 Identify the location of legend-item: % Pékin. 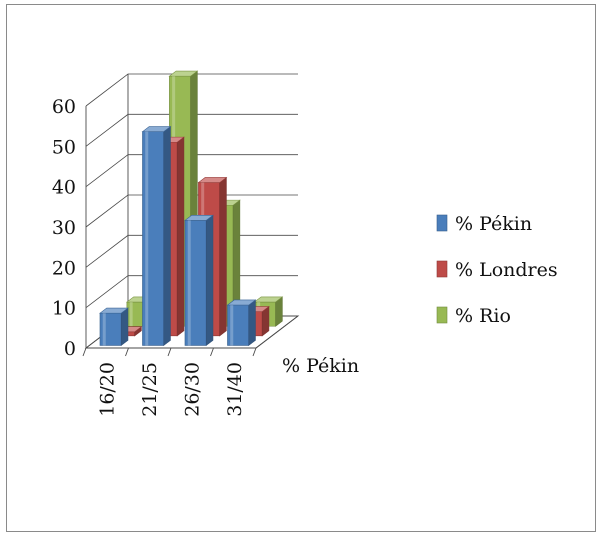
(484, 224).